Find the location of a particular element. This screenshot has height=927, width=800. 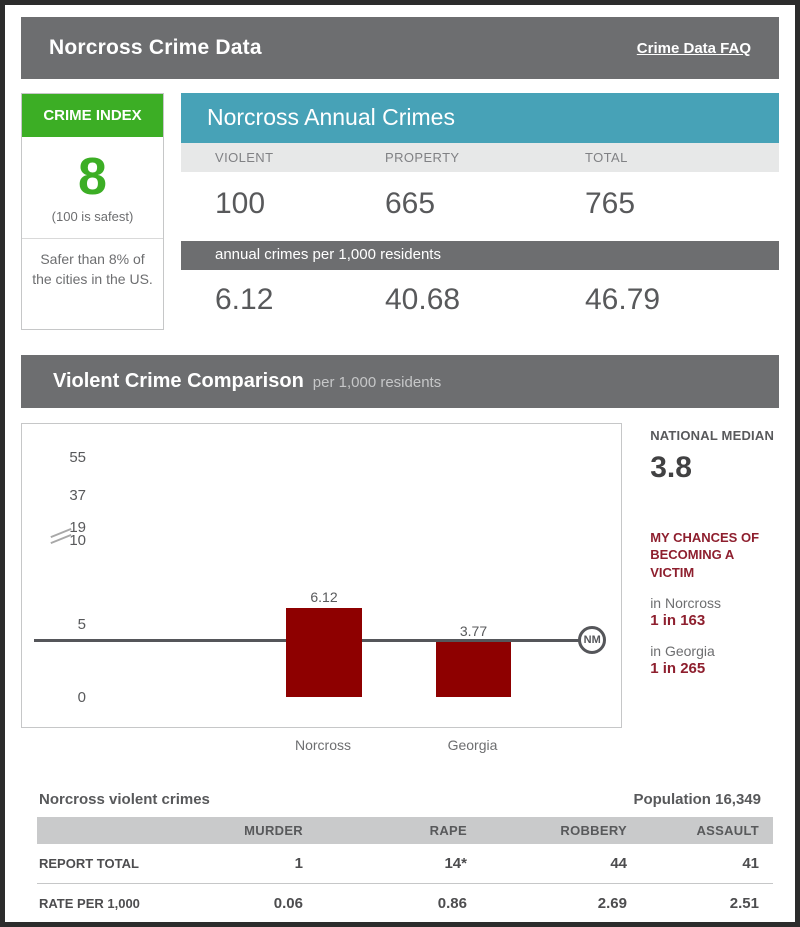

header-robbery: ROBBERY is located at coordinates (561, 830).